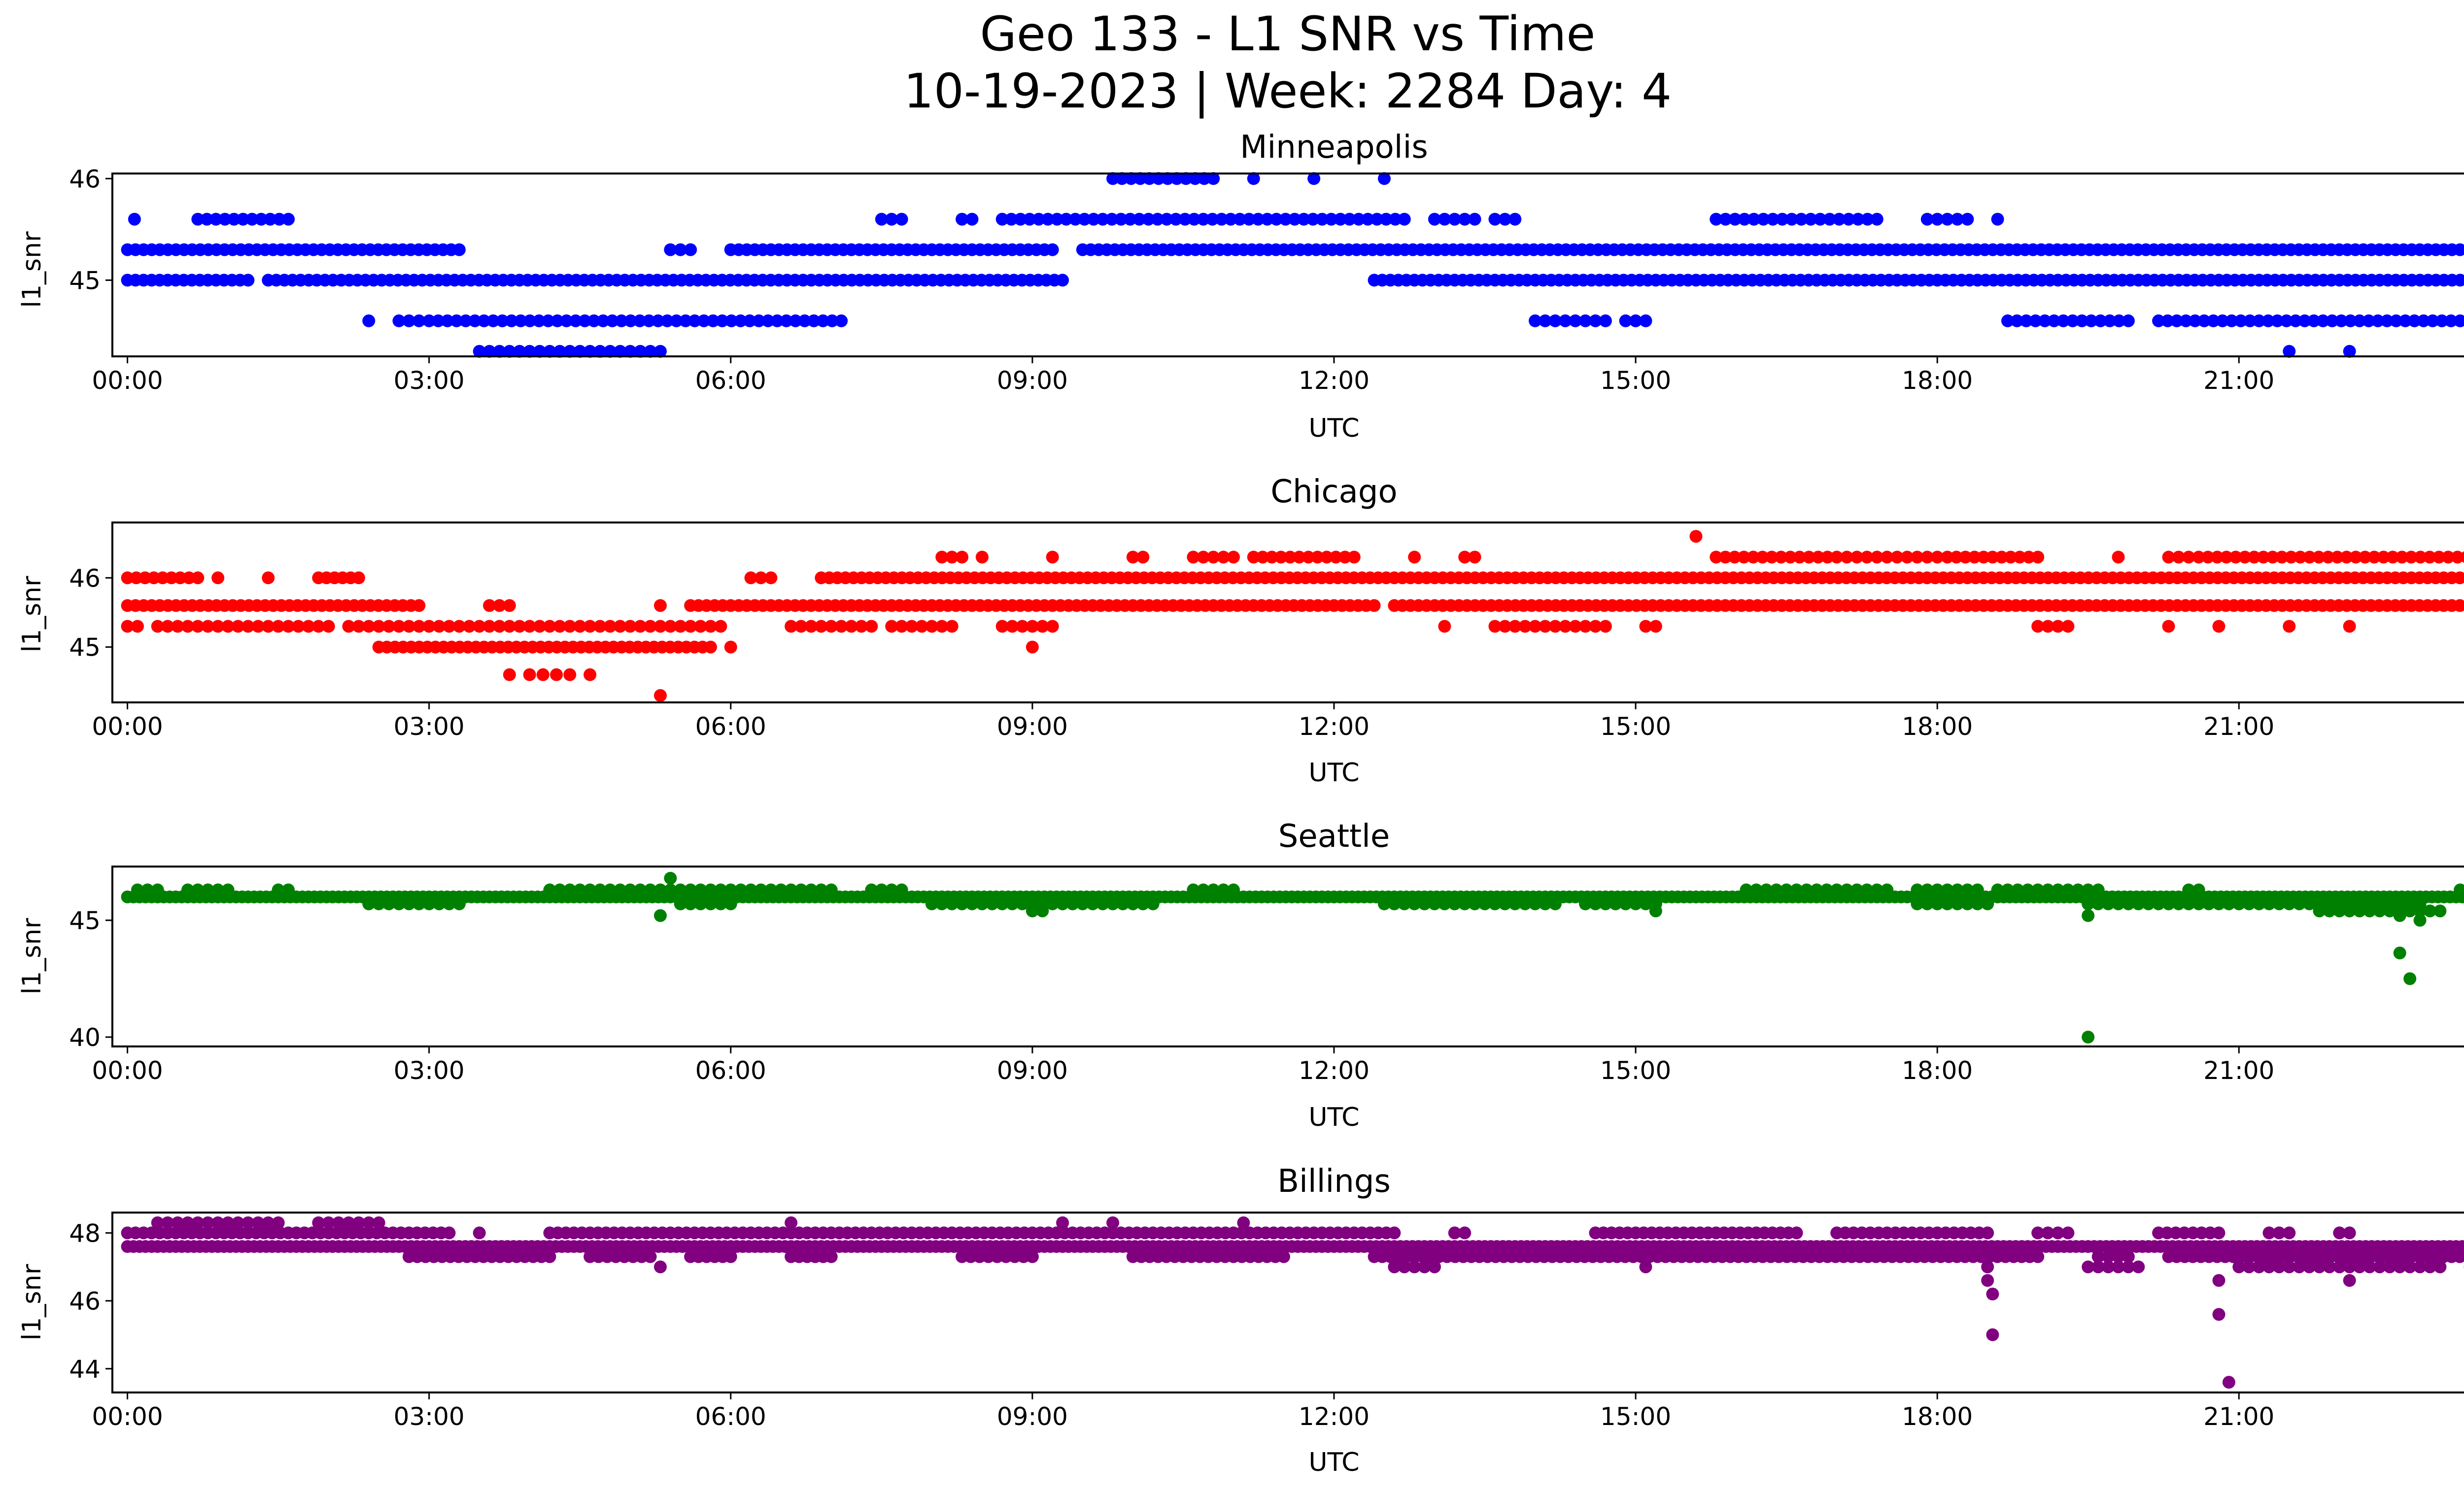 The height and width of the screenshot is (1495, 2464). I want to click on x-tick-label: 18:00, so click(1937, 380).